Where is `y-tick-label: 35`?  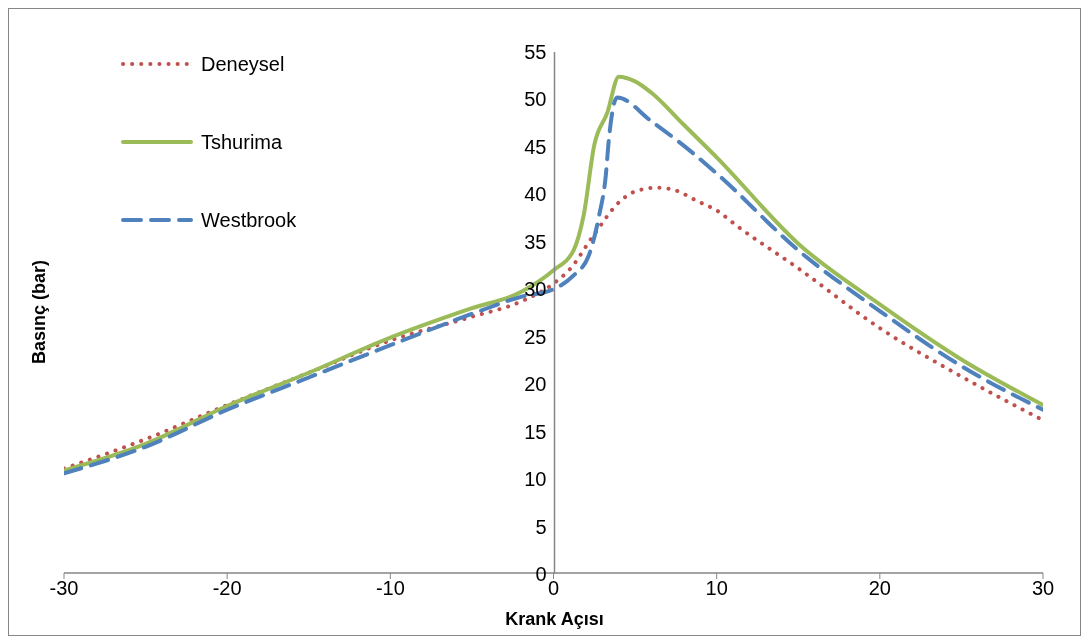
y-tick-label: 35 is located at coordinates (535, 241).